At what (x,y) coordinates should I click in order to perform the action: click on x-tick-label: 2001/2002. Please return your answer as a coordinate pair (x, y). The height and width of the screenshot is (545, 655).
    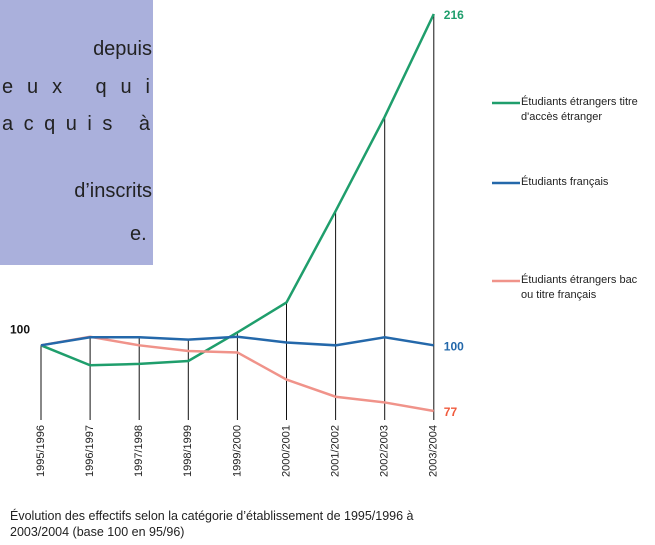
    Looking at the image, I should click on (336, 451).